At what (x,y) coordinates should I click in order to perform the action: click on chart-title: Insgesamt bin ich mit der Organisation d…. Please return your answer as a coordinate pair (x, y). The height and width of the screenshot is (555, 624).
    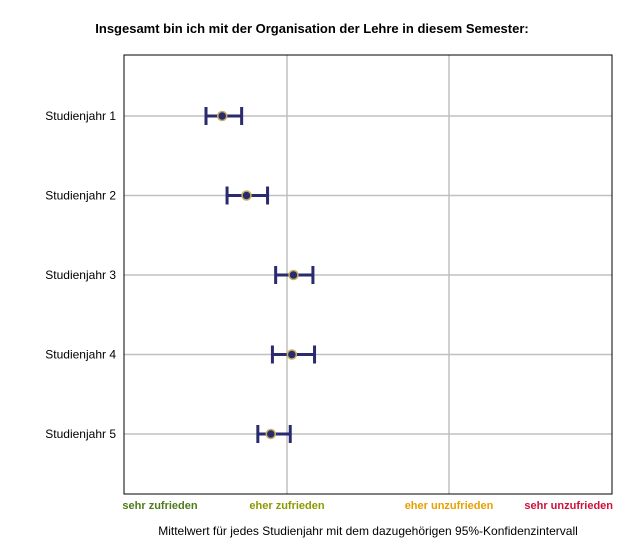
    Looking at the image, I should click on (311, 28).